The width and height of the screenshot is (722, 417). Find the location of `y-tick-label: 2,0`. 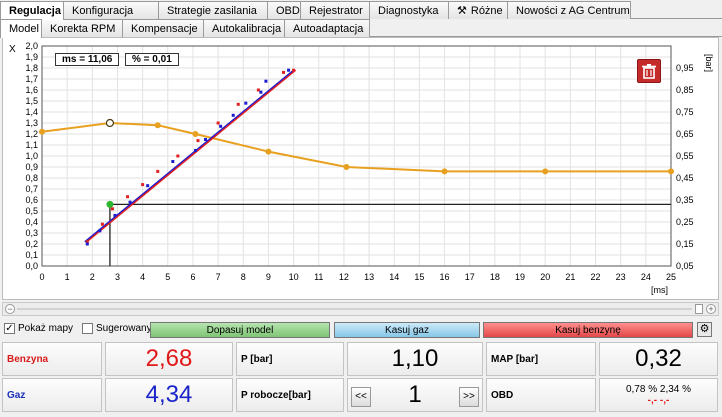

y-tick-label: 2,0 is located at coordinates (31, 46).